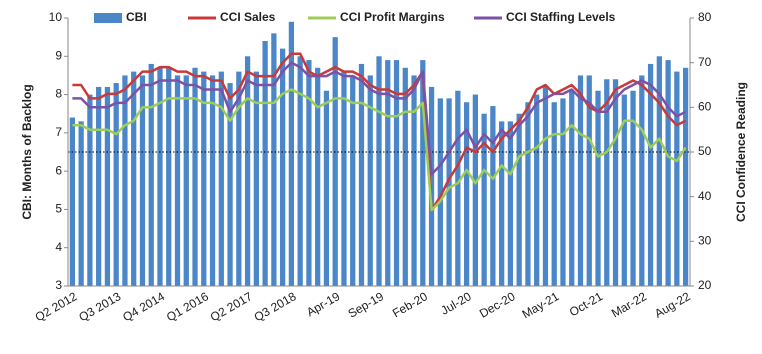 This screenshot has width=762, height=354. What do you see at coordinates (705, 151) in the screenshot?
I see `y2-tick-label: 50` at bounding box center [705, 151].